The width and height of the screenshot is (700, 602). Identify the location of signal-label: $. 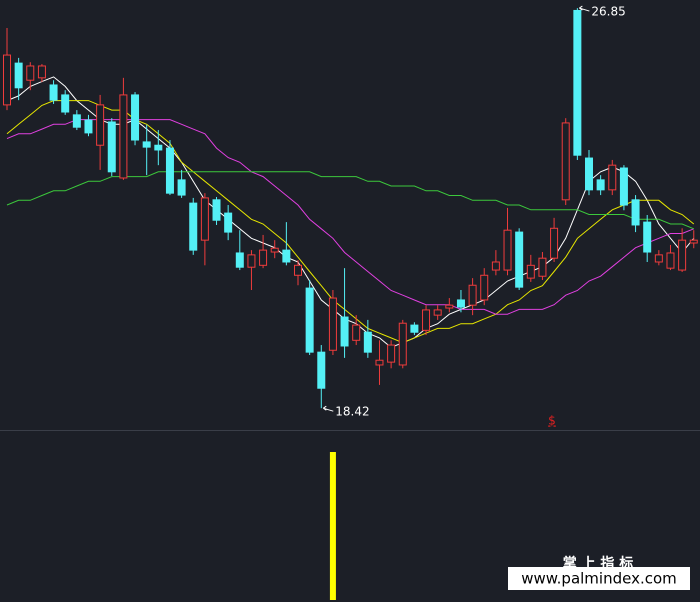
(552, 421).